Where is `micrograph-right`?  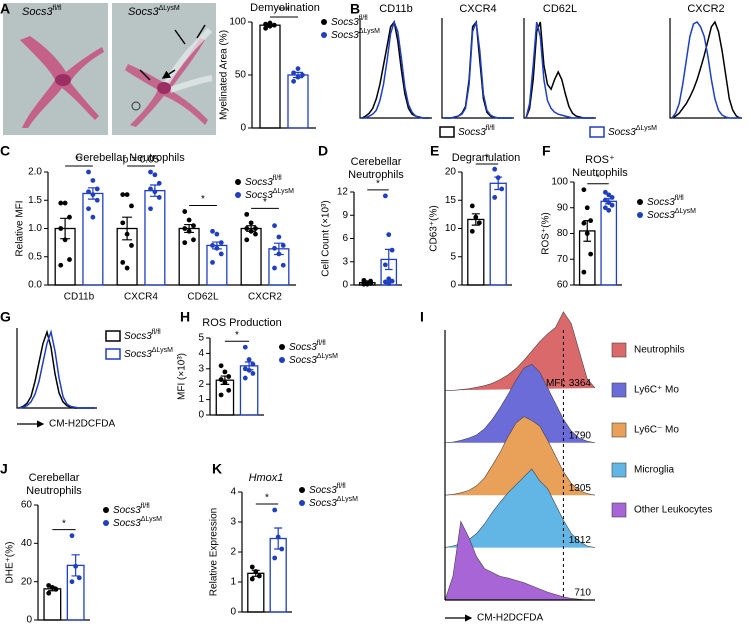
micrograph-right is located at coordinates (164, 69).